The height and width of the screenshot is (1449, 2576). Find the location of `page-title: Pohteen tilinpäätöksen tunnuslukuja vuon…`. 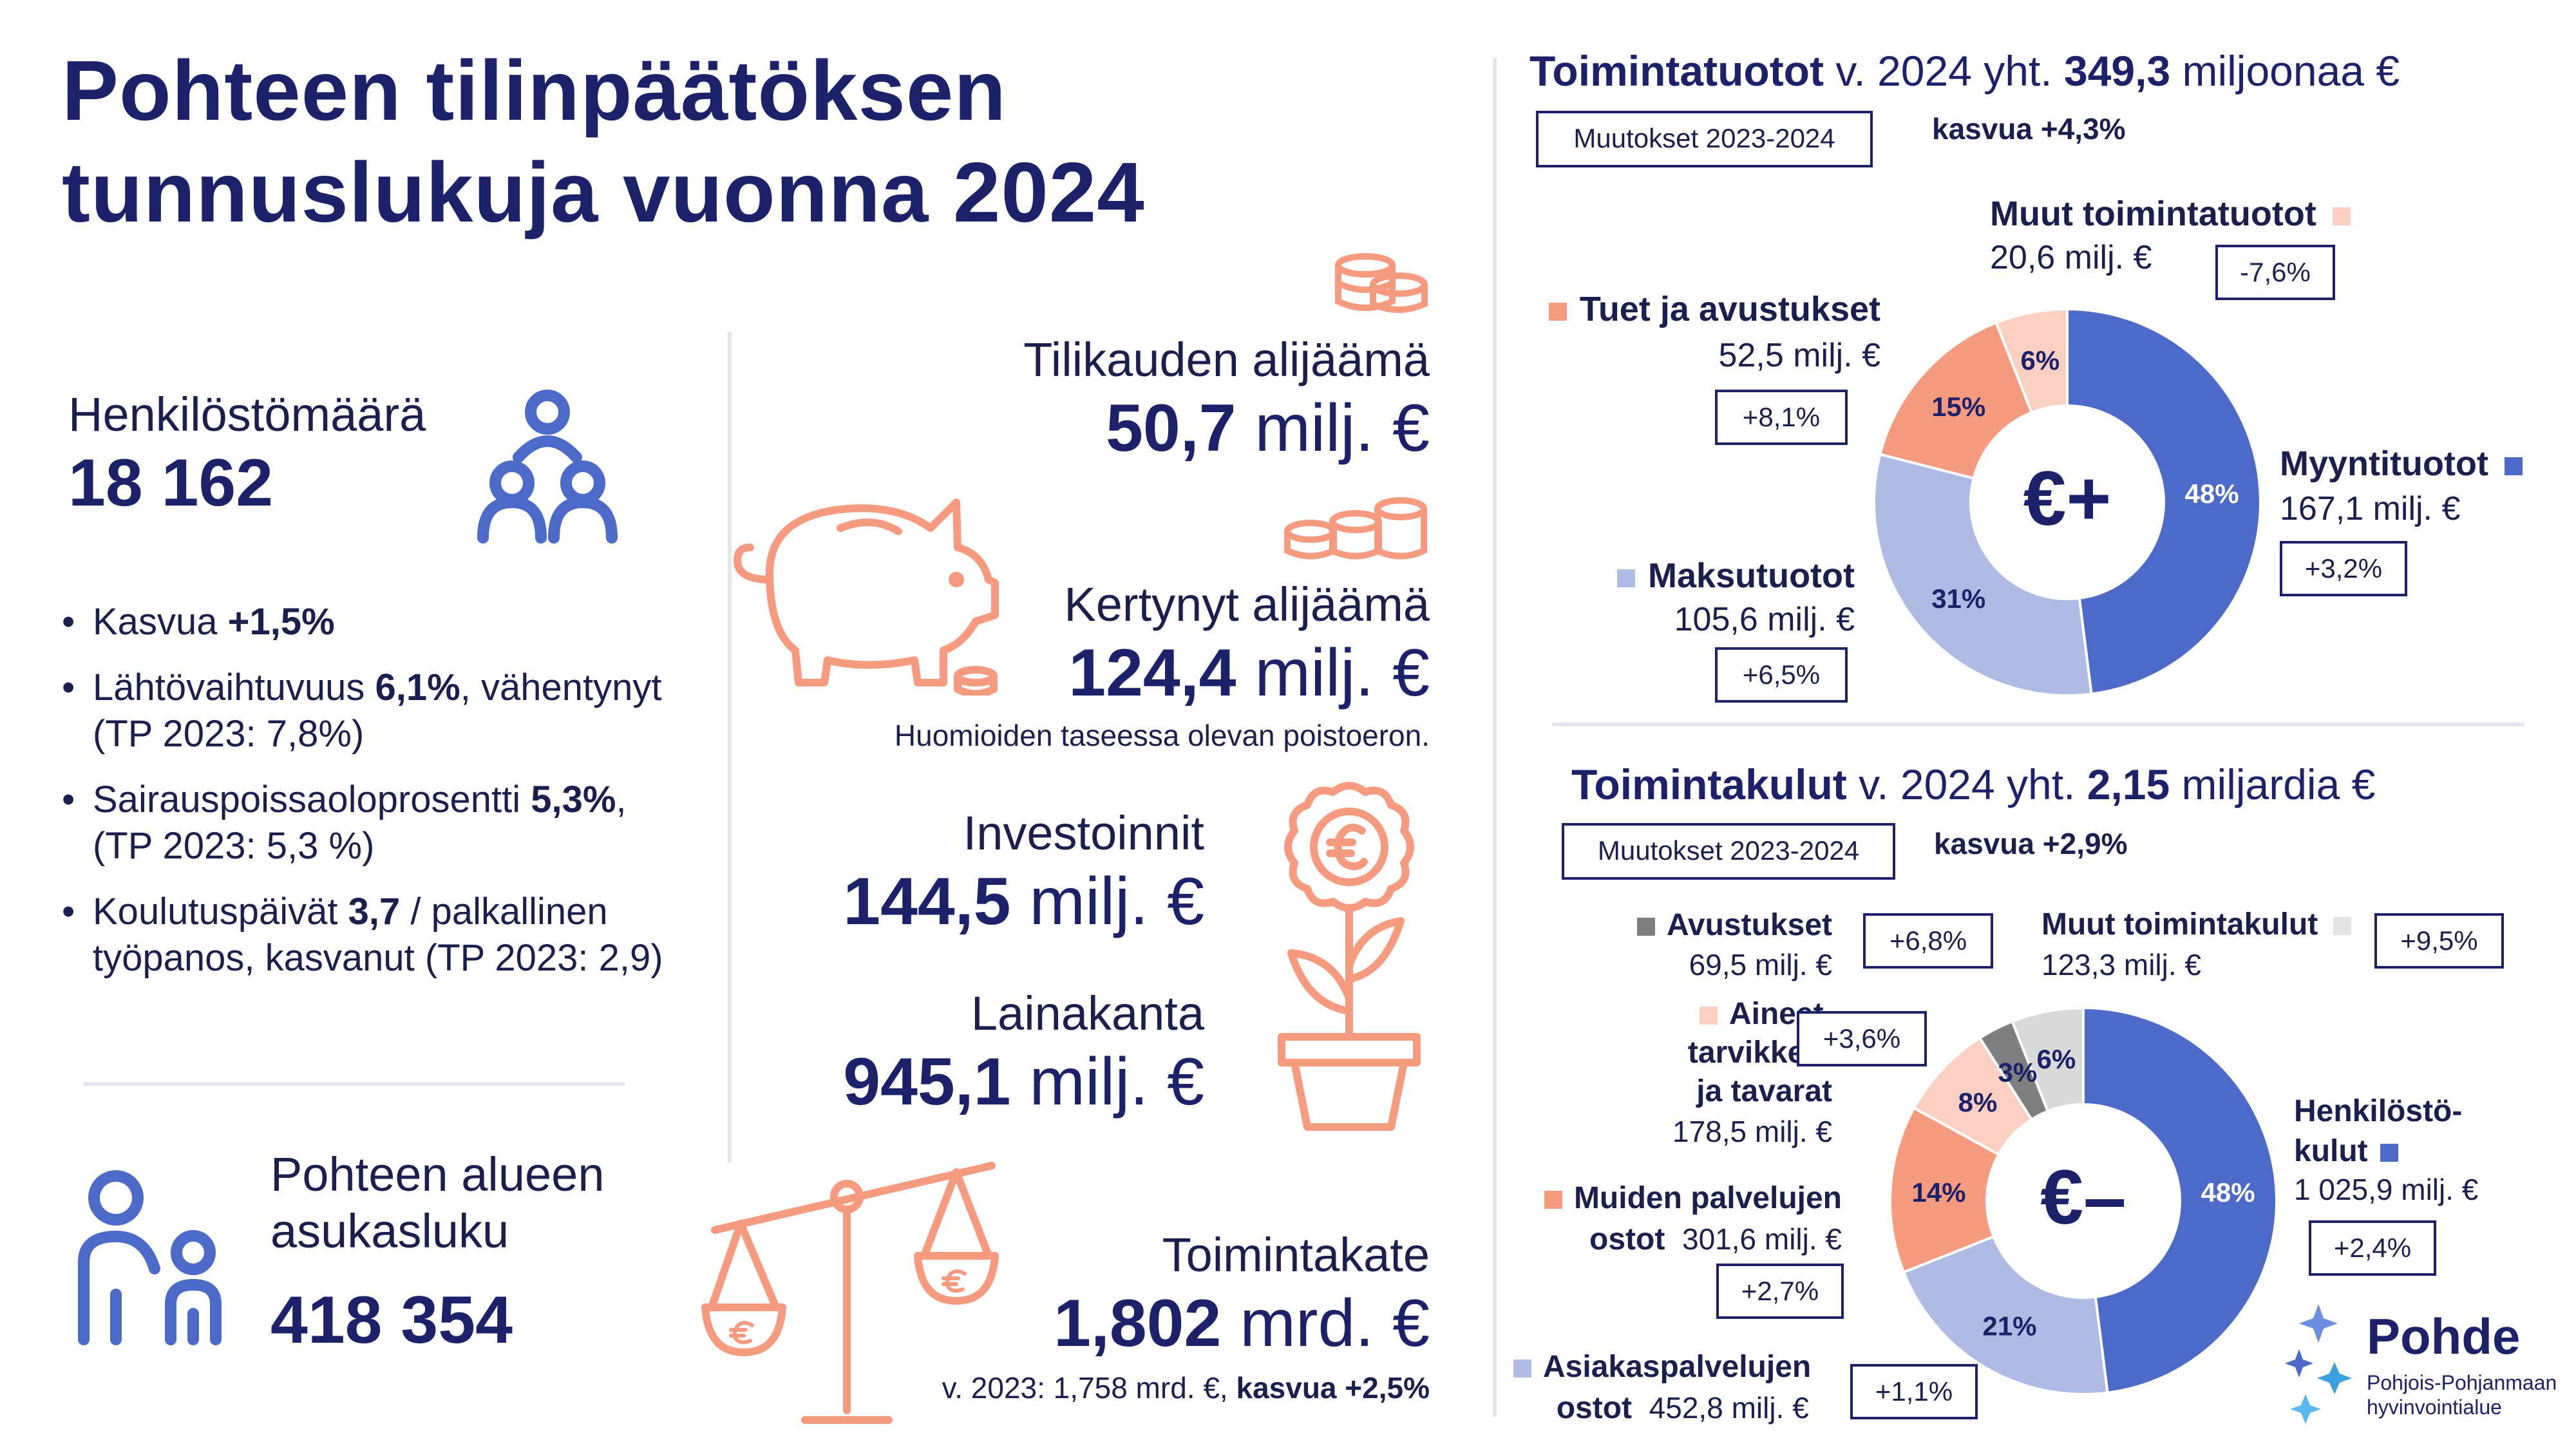

page-title: Pohteen tilinpäätöksen tunnuslukuja vuon… is located at coordinates (738, 141).